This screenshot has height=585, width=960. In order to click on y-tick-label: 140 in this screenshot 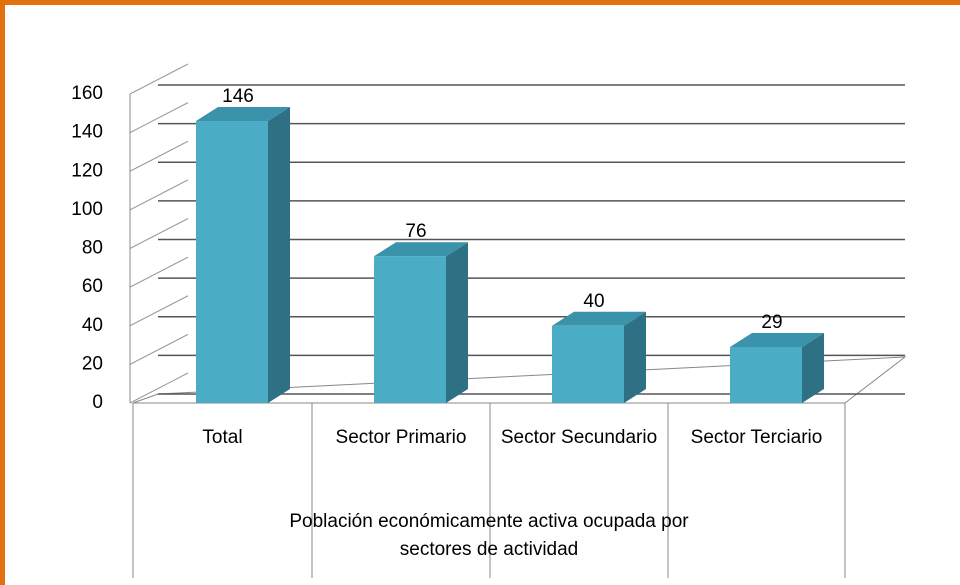, I will do `click(87, 132)`.